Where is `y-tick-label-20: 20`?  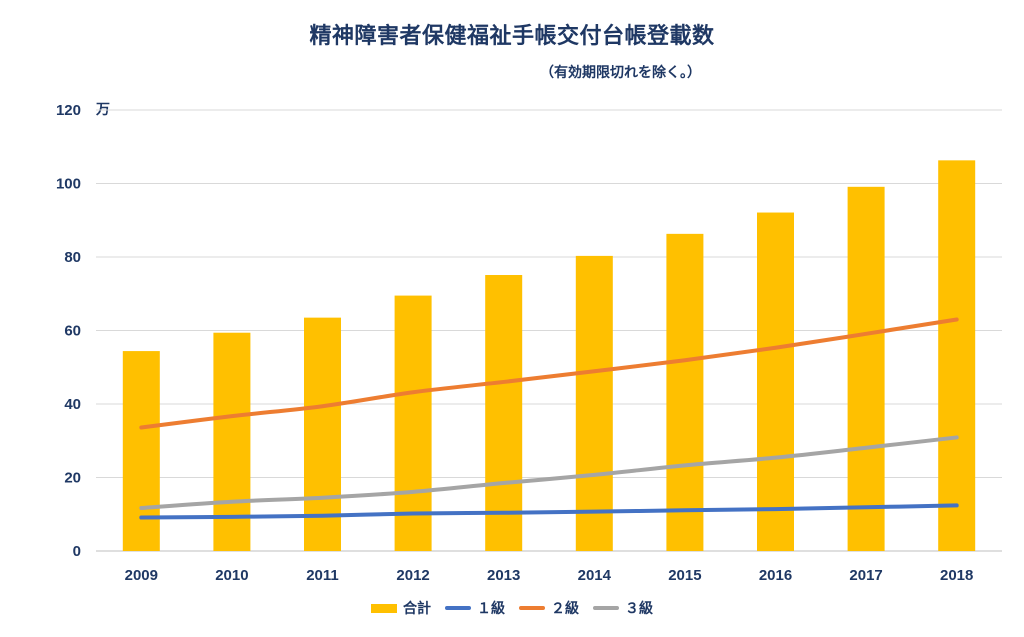
y-tick-label-20: 20 is located at coordinates (72, 478).